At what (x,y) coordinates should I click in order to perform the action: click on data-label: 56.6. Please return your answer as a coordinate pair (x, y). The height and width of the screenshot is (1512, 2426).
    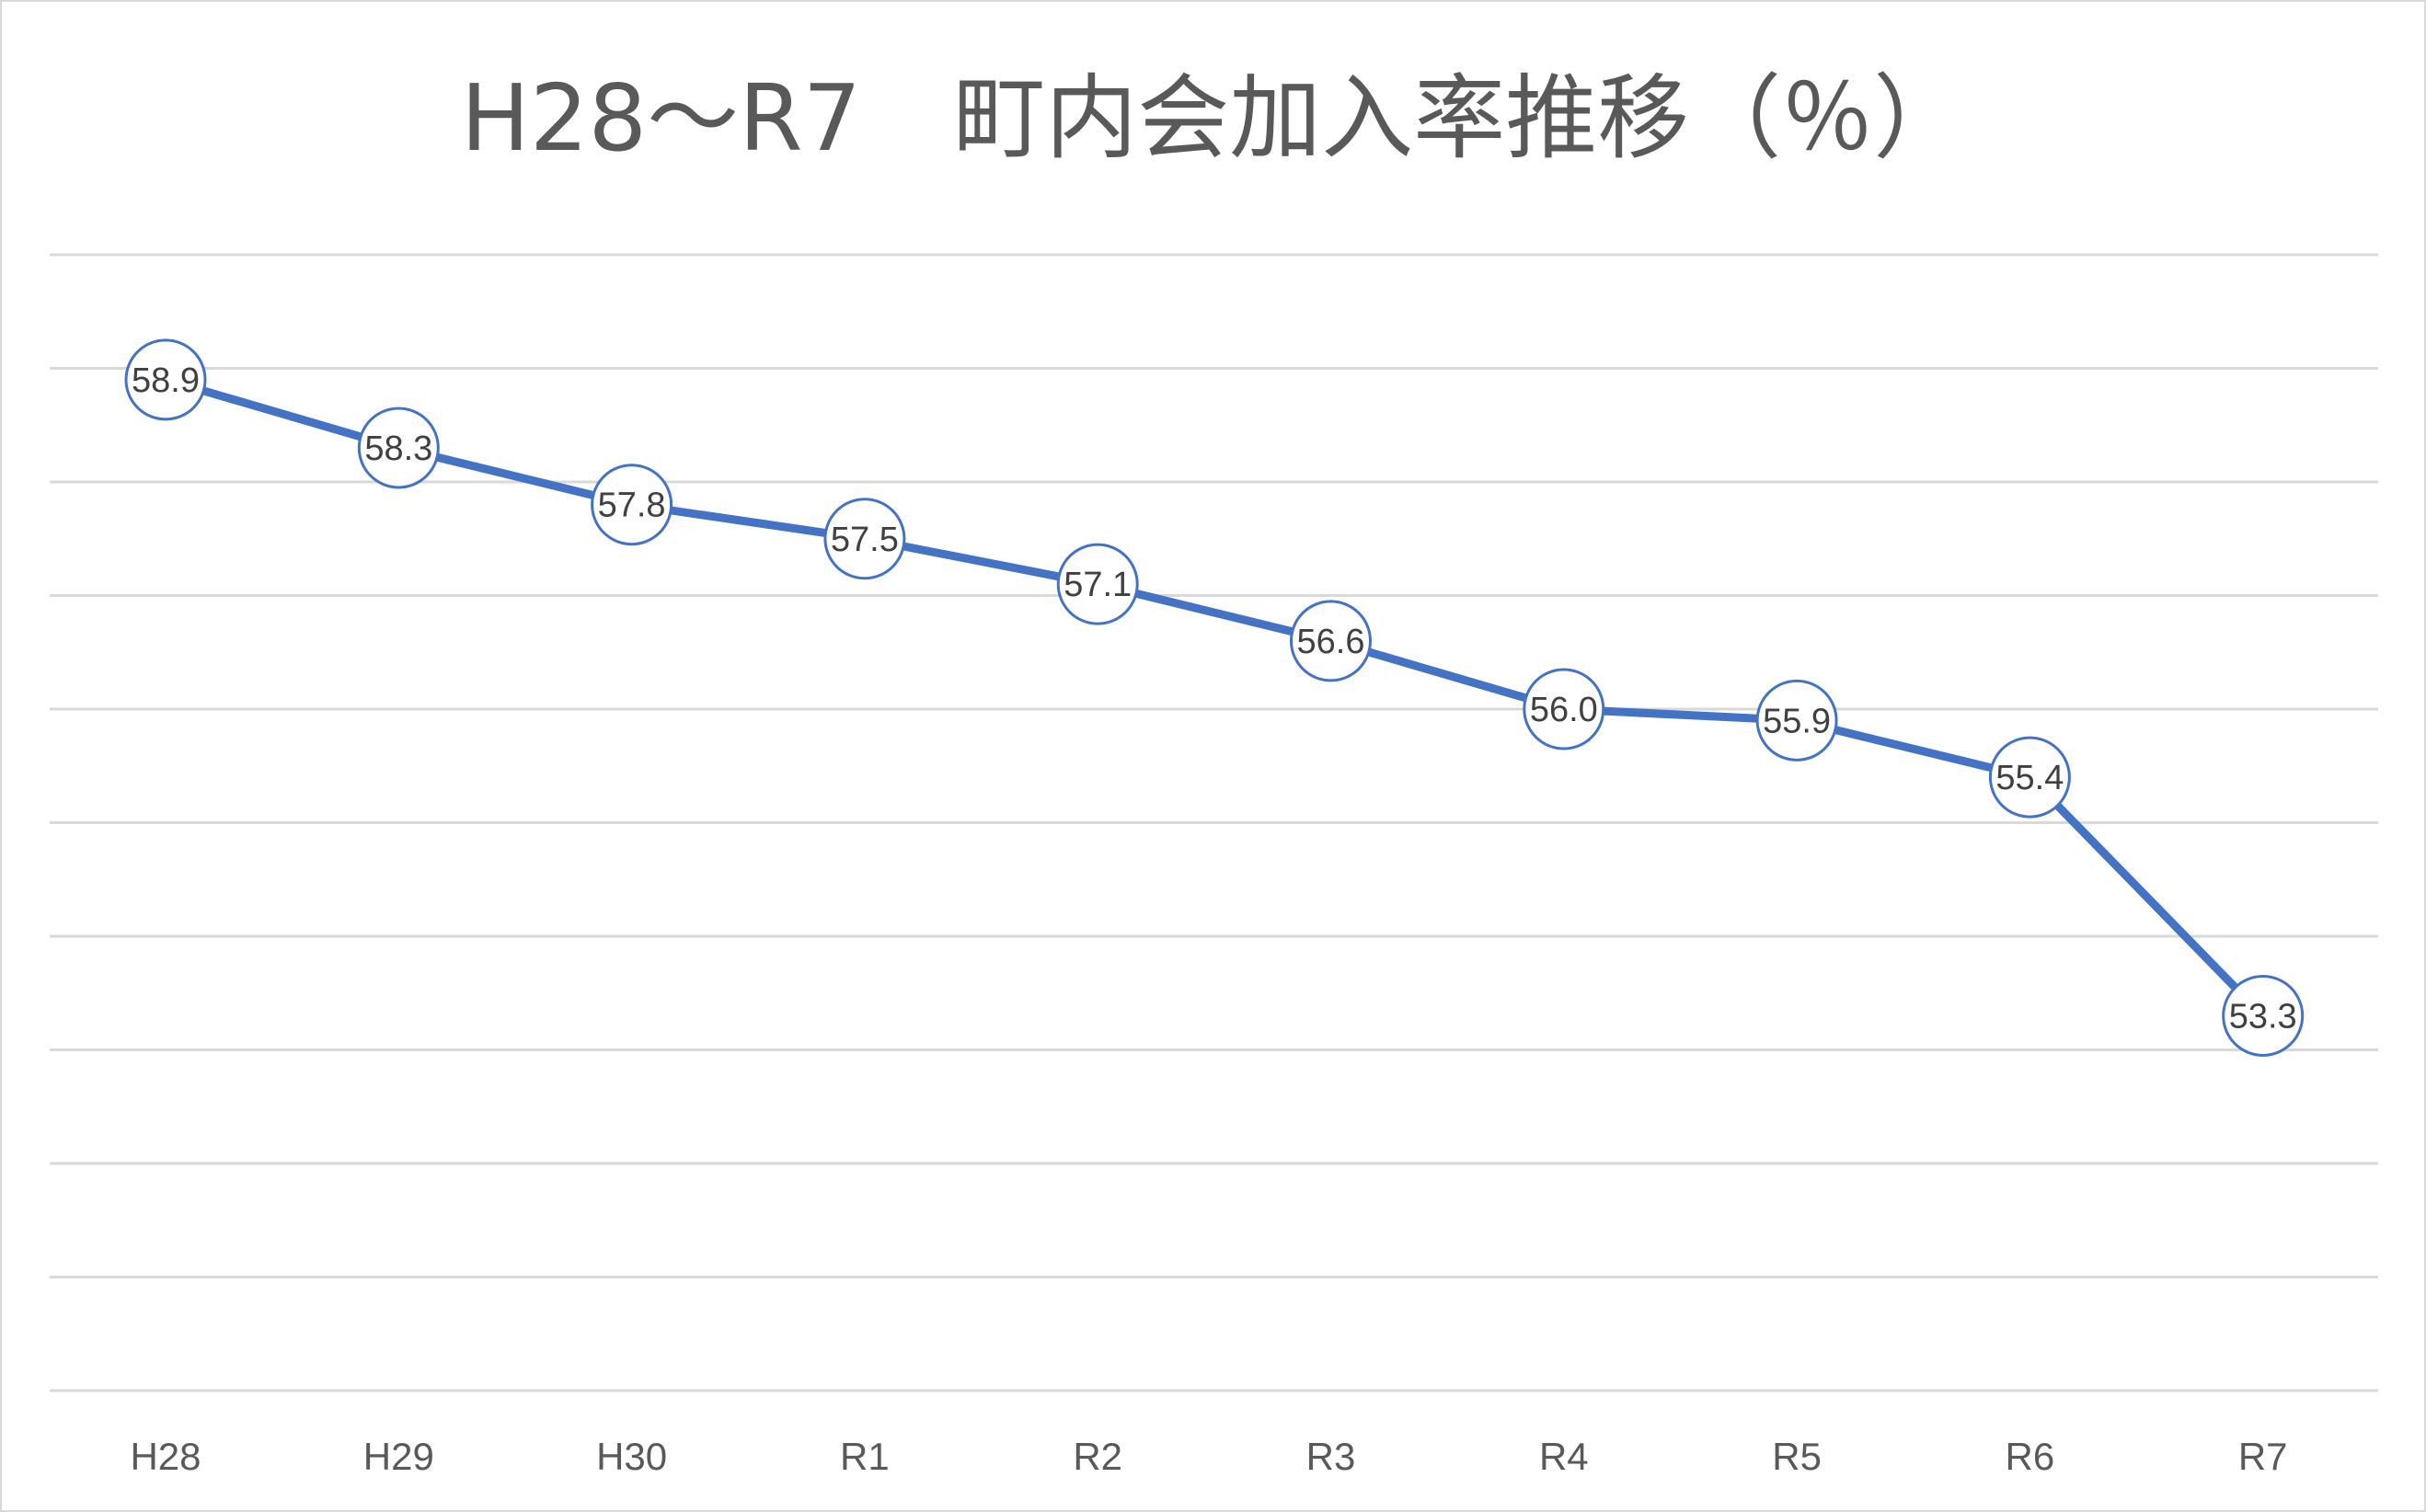
    Looking at the image, I should click on (1331, 642).